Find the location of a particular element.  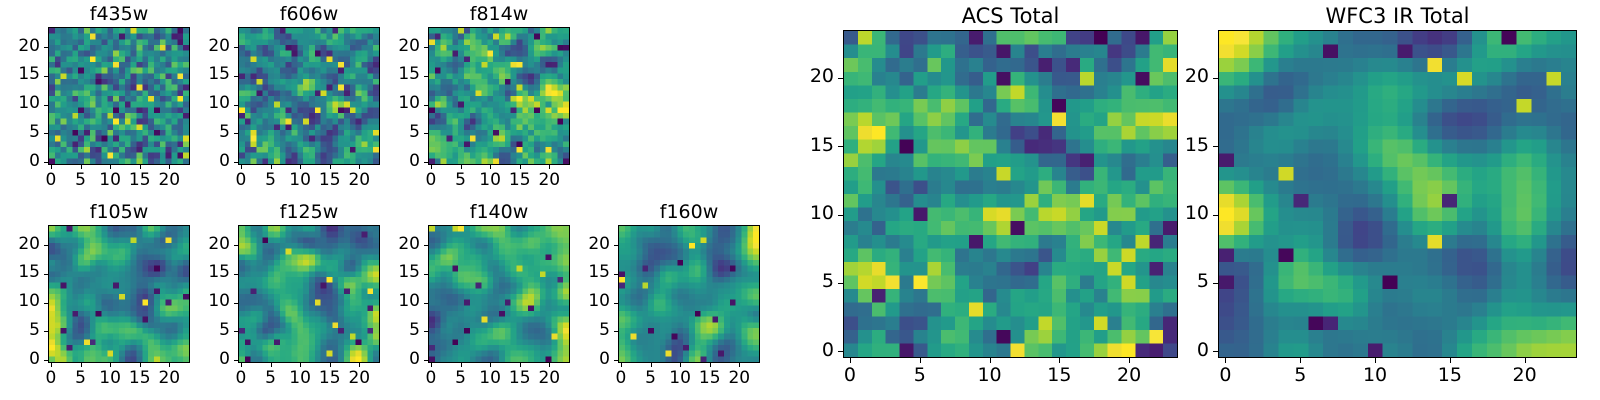

panel-title-f435w: f435w is located at coordinates (119, 14).